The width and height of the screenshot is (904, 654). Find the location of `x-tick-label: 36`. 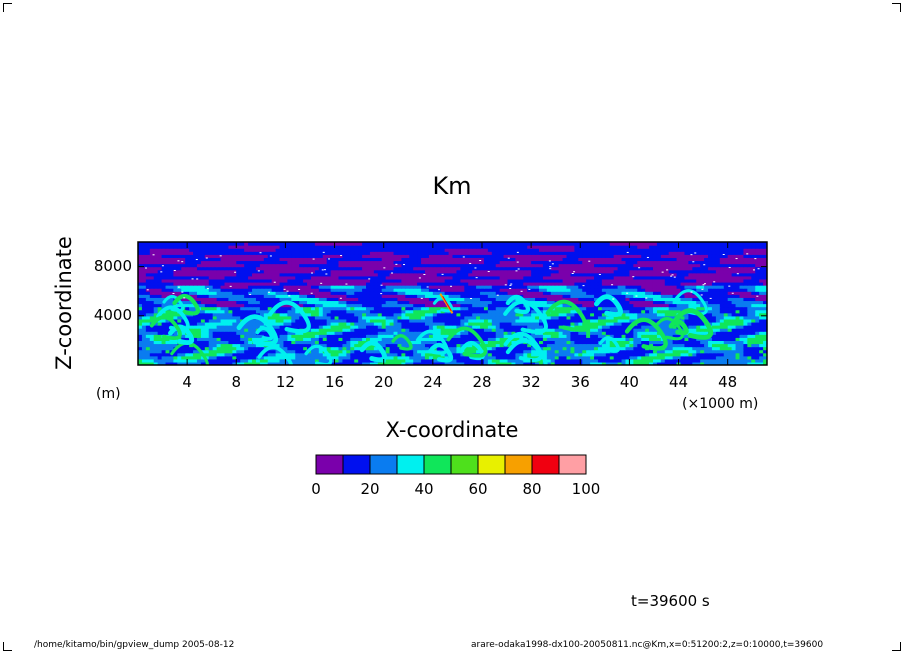

x-tick-label: 36 is located at coordinates (580, 382).